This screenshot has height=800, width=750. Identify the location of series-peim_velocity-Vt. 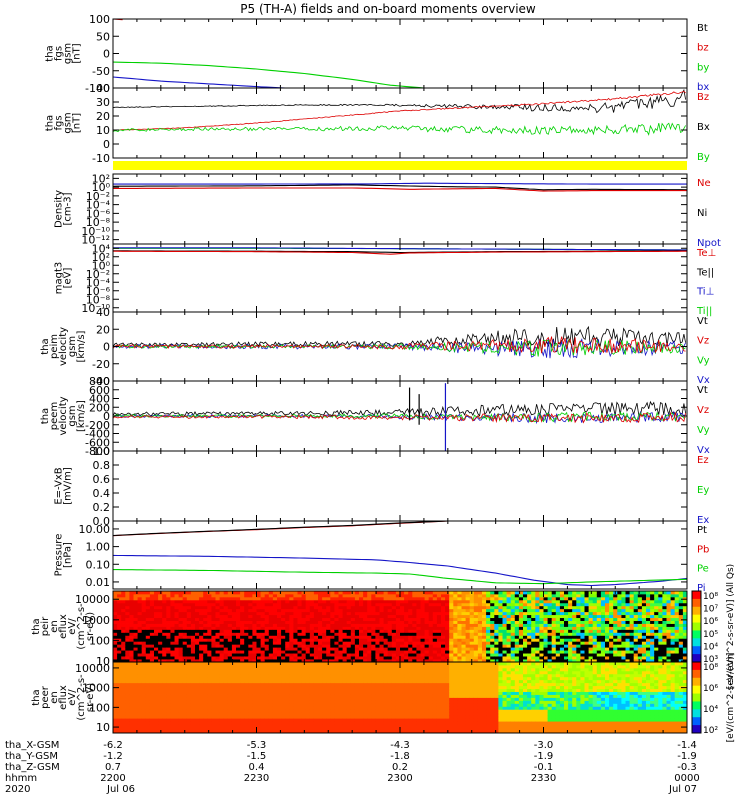
(399, 336).